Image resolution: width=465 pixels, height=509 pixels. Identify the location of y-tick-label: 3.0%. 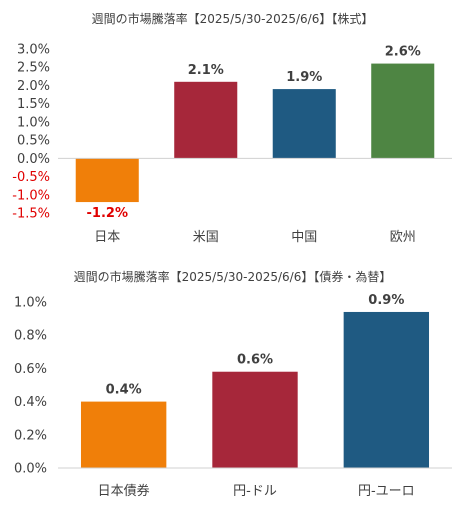
(33, 50).